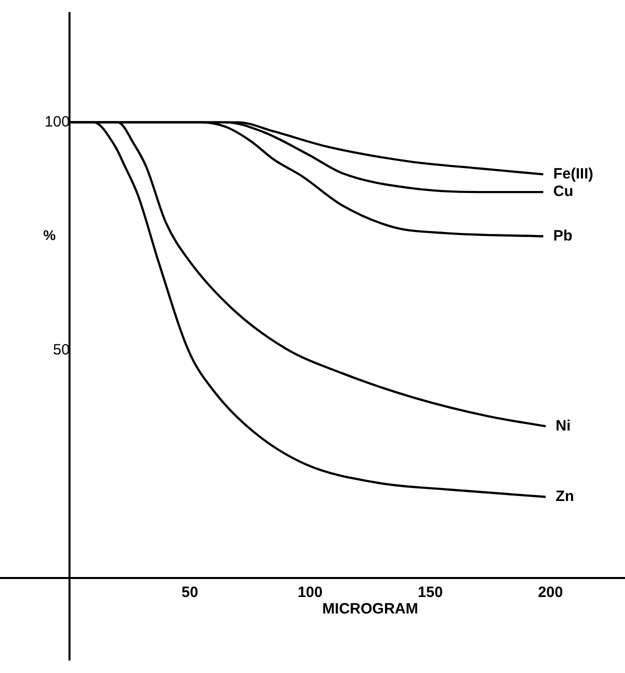 The image size is (625, 673). Describe the element at coordinates (563, 425) in the screenshot. I see `series-label: Ni` at that location.